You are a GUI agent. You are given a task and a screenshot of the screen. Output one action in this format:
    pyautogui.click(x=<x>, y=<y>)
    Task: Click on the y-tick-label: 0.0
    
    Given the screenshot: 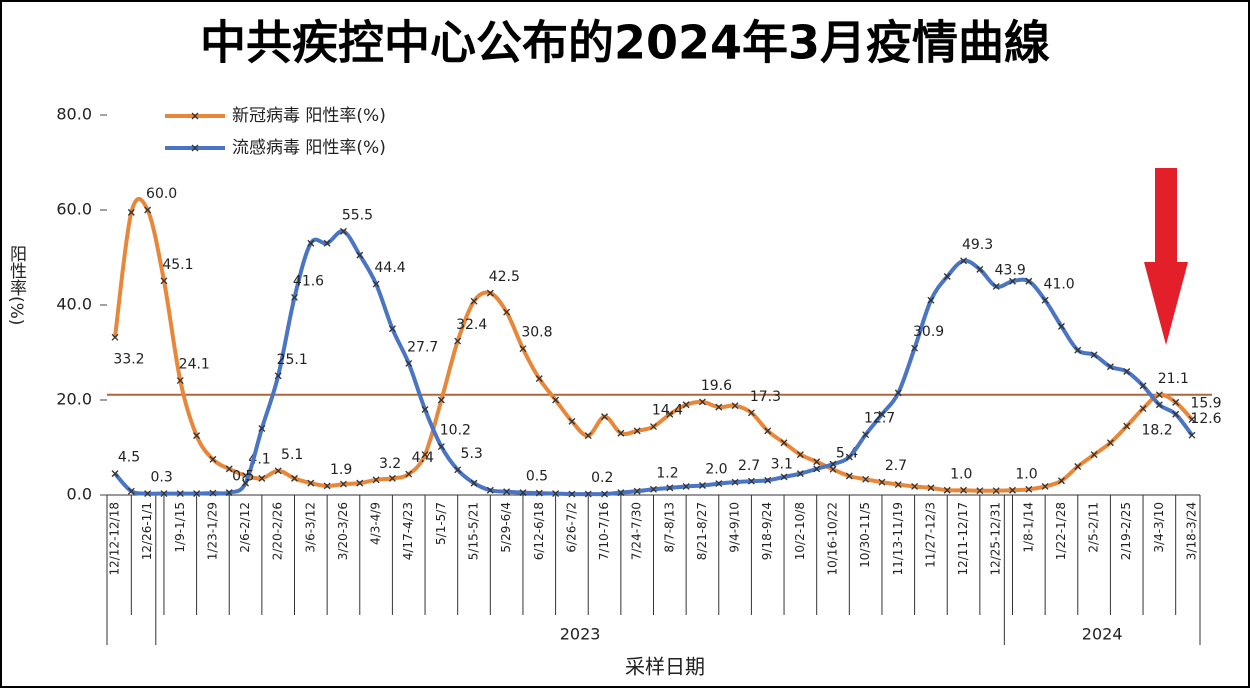 What is the action you would take?
    pyautogui.click(x=79, y=494)
    